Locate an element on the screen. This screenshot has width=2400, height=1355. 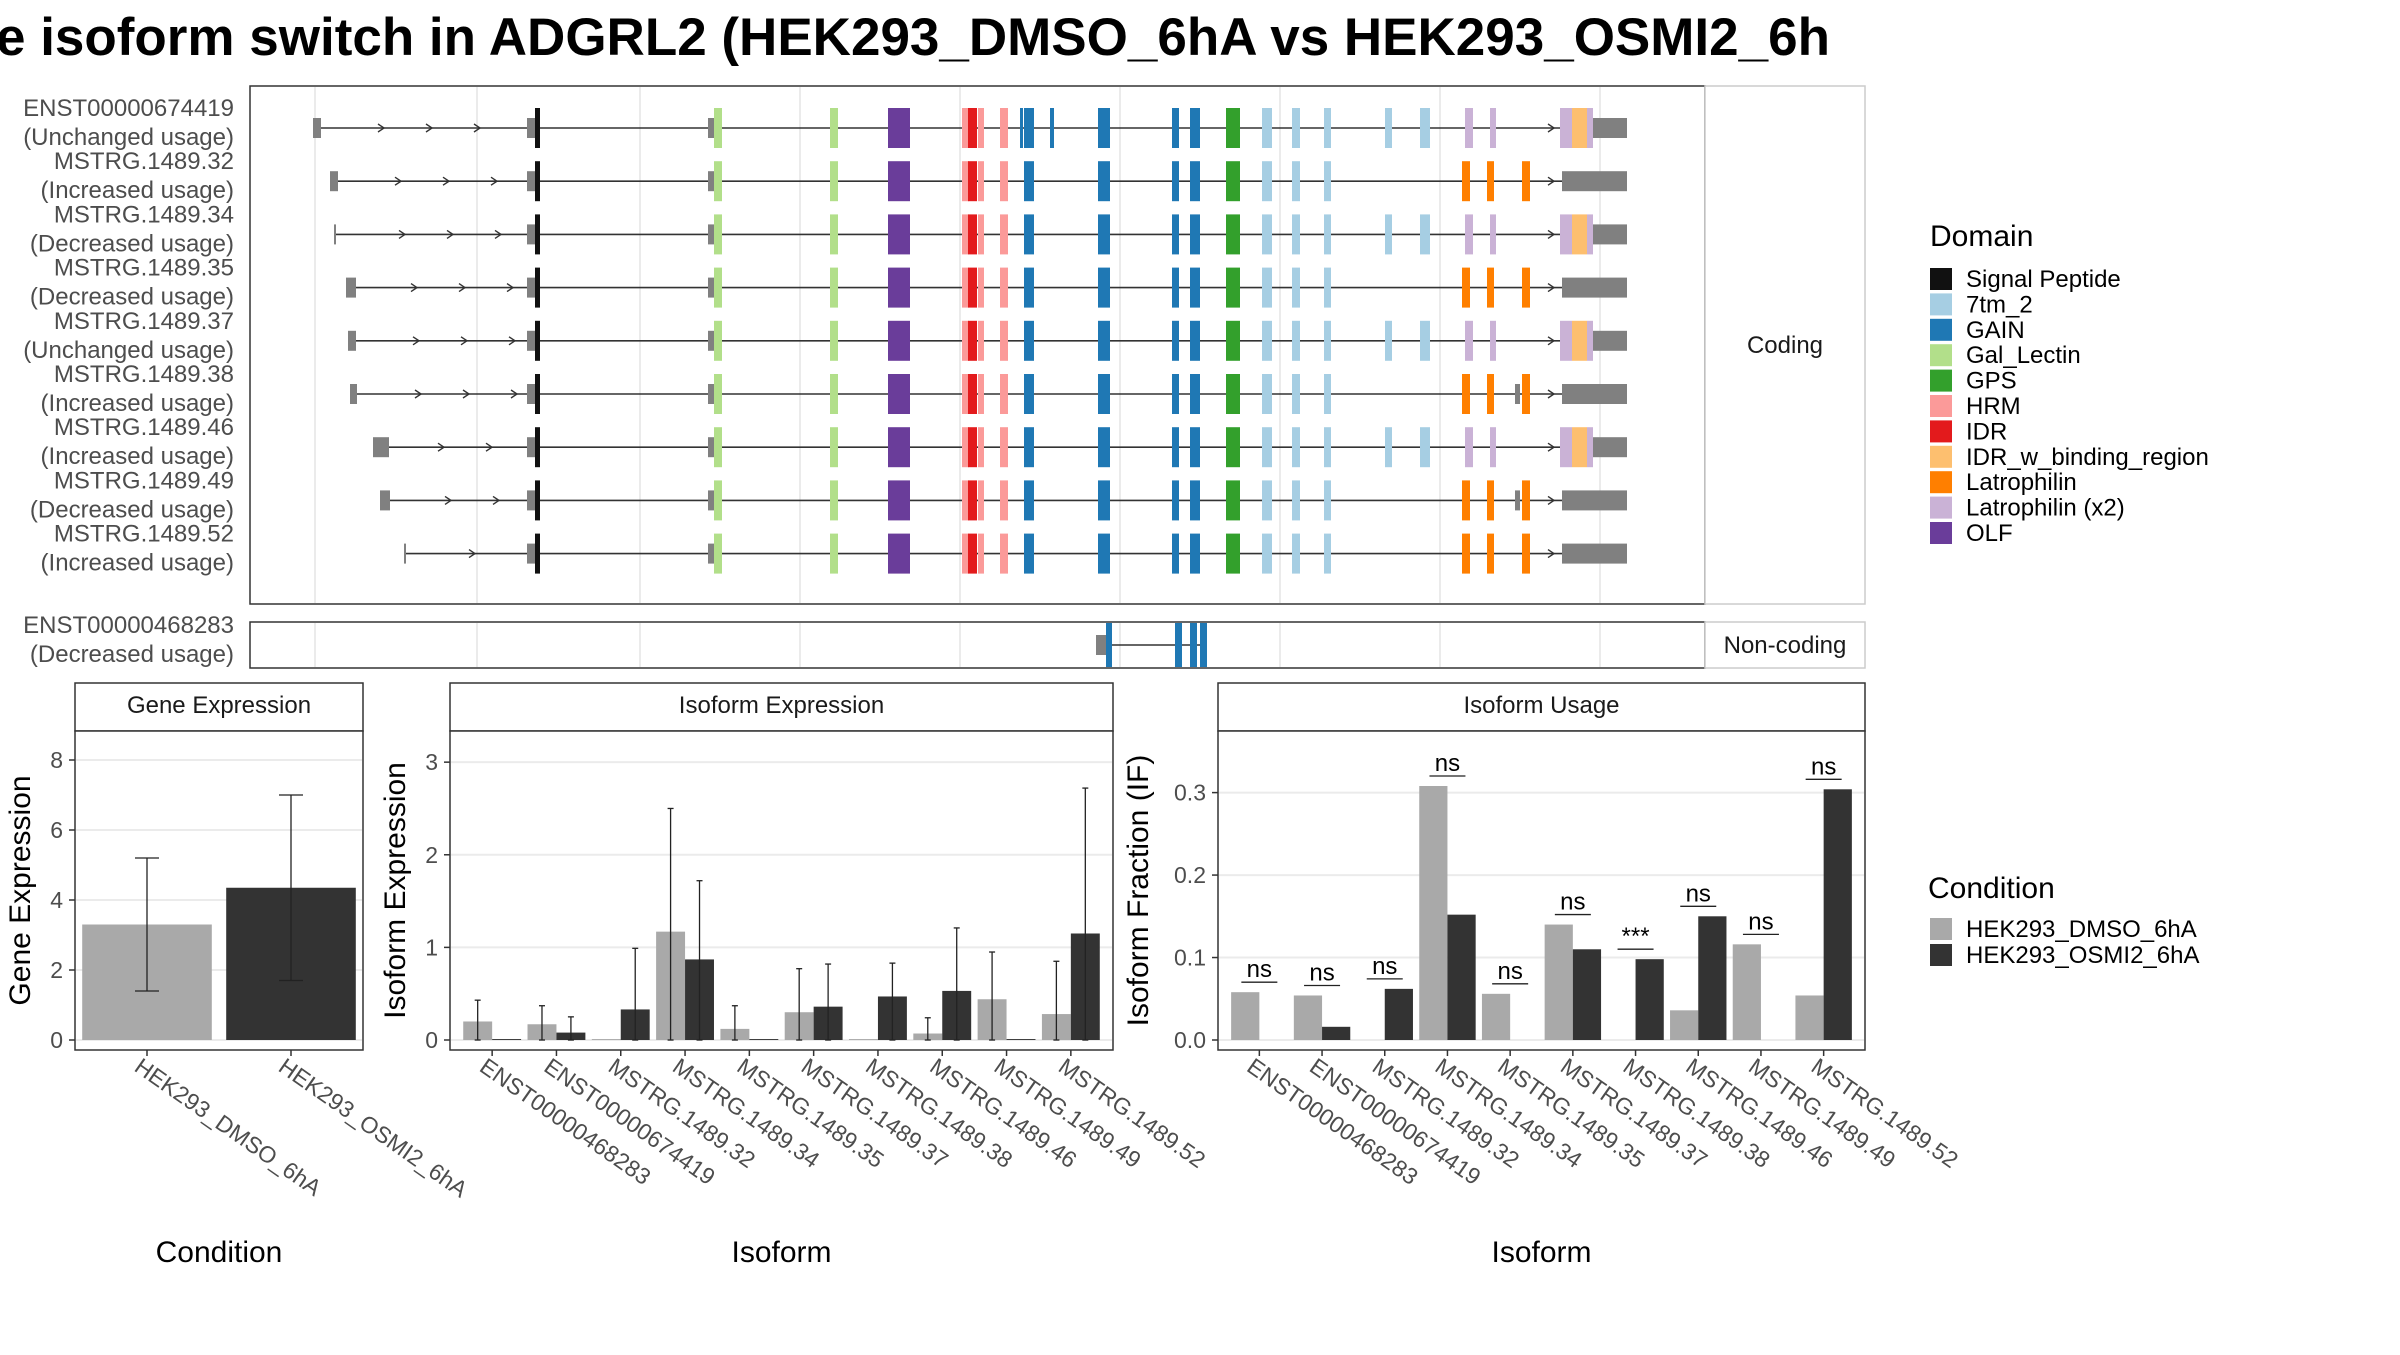
coding-strip-label: Coding is located at coordinates (1785, 345).